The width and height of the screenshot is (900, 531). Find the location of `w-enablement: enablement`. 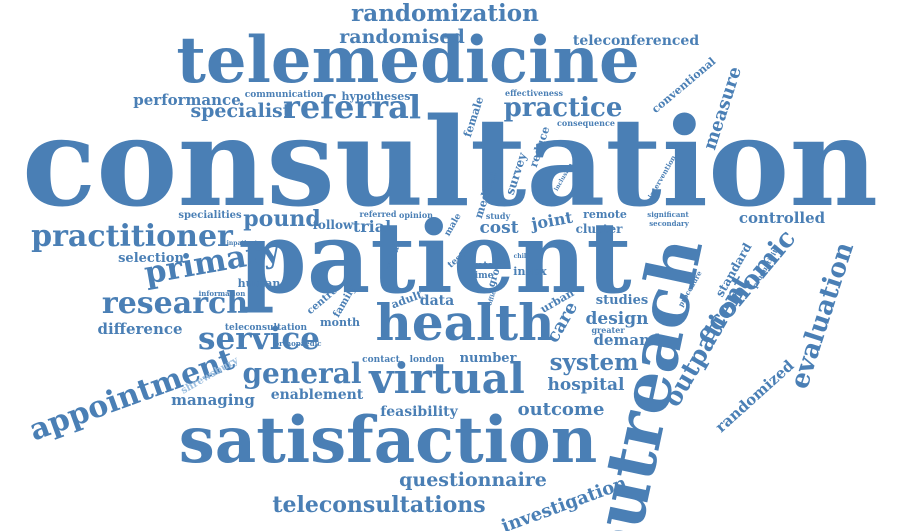

w-enablement: enablement is located at coordinates (317, 395).